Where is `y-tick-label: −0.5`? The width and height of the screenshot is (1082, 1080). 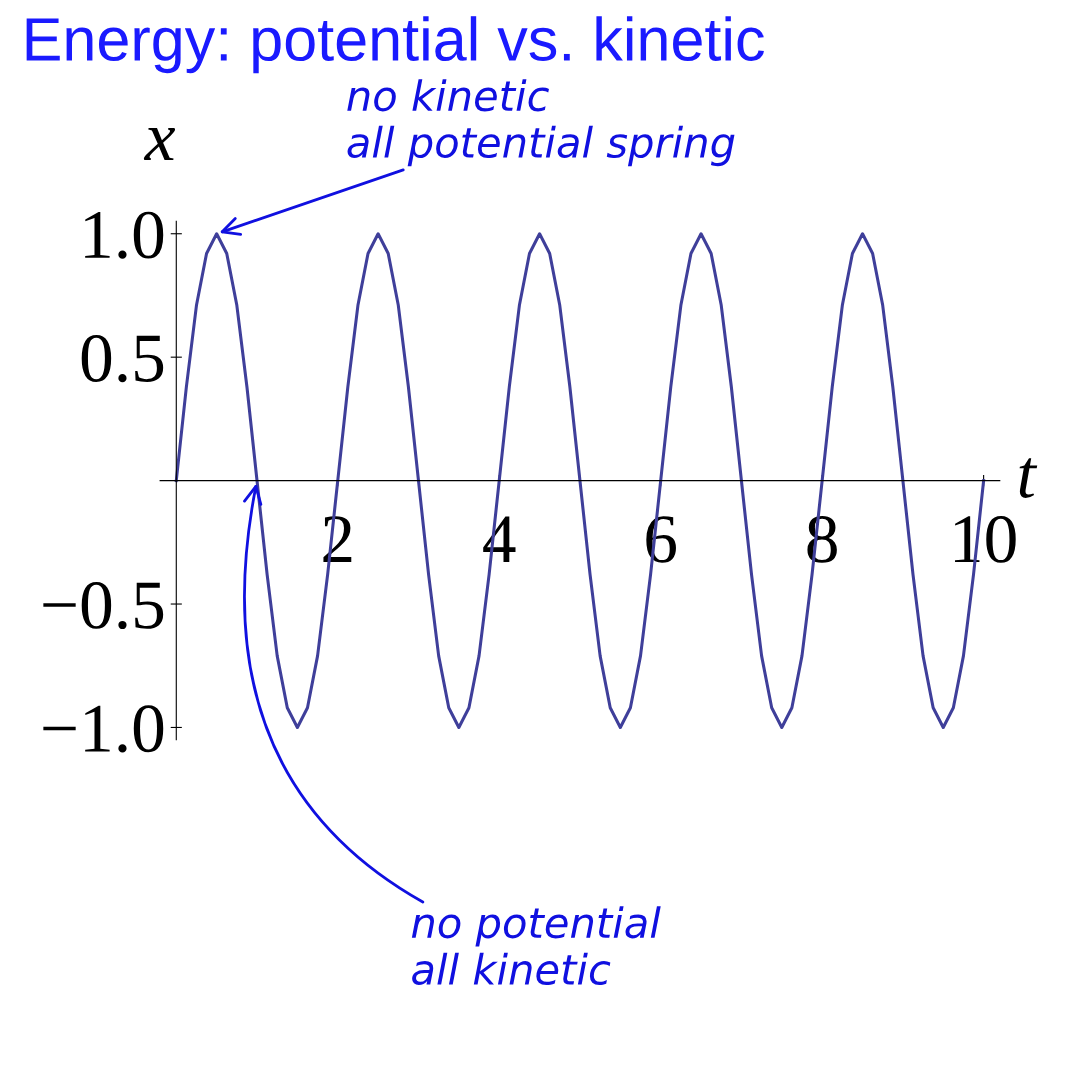 y-tick-label: −0.5 is located at coordinates (103, 605).